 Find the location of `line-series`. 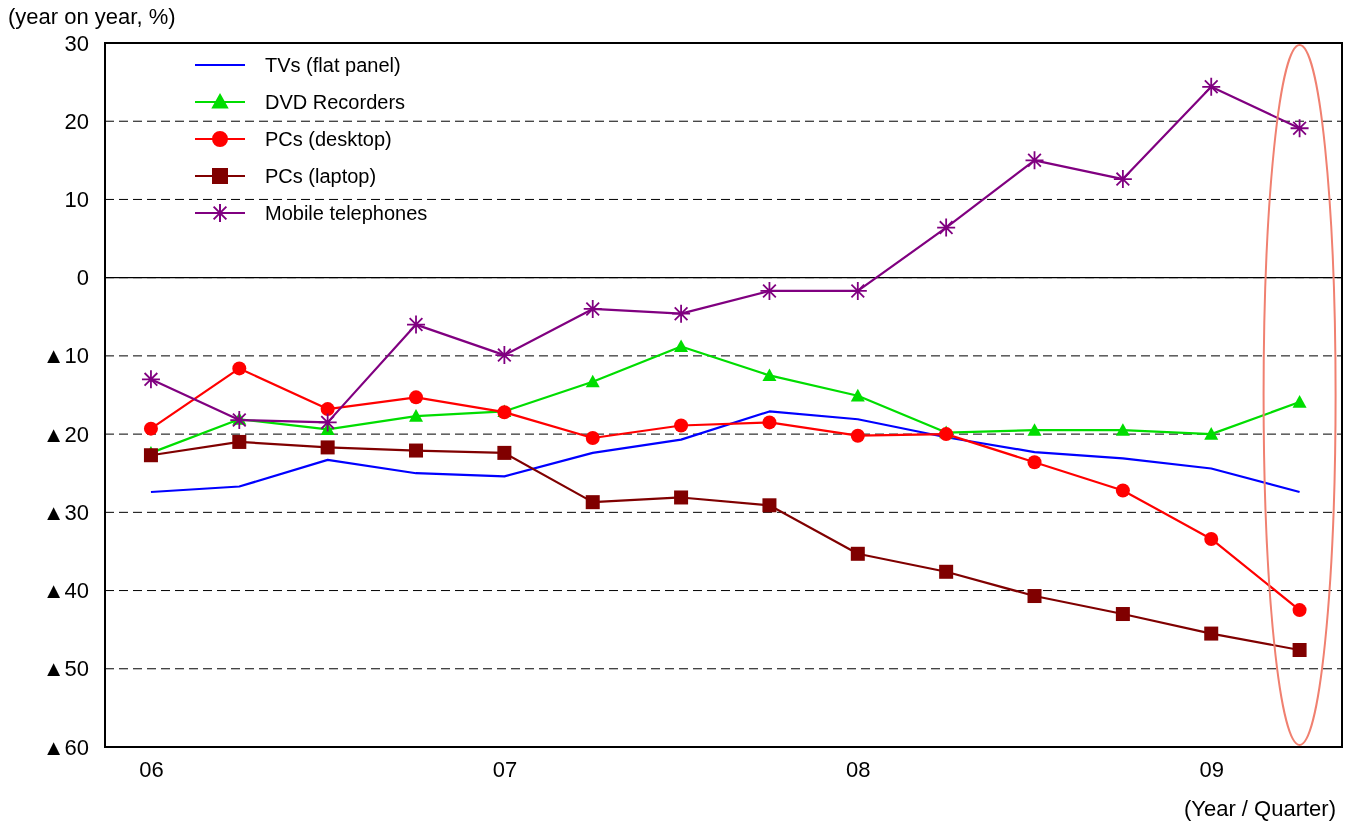

line-series is located at coordinates (725, 452).